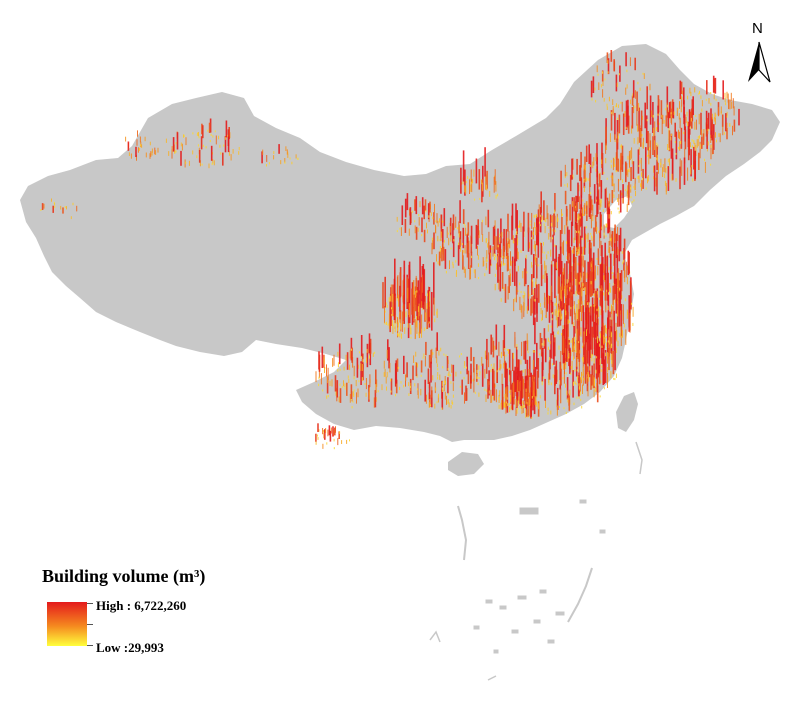 This screenshot has height=702, width=798. I want to click on legend-low-label: Low :29,993, so click(130, 647).